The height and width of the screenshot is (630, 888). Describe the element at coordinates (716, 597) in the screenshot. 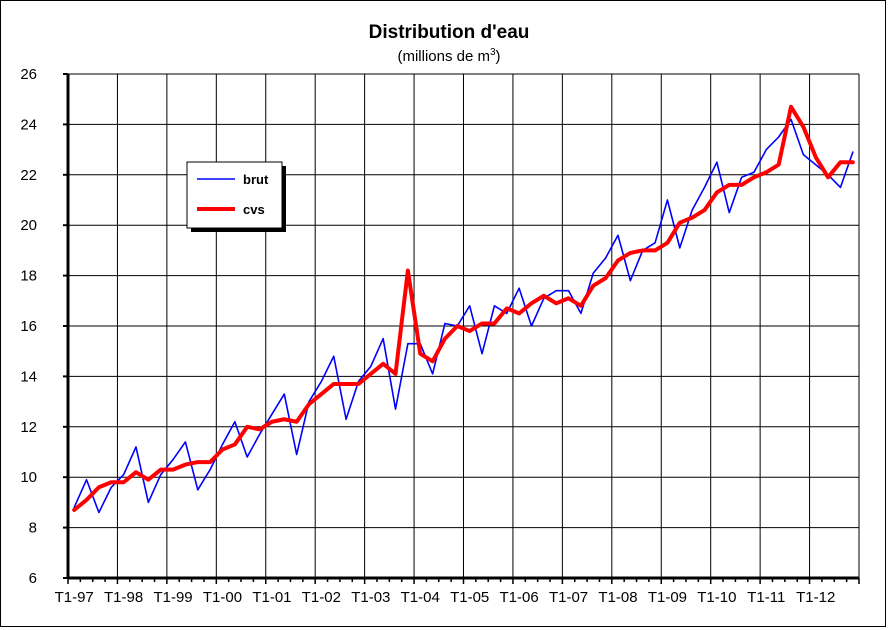

I see `x-tick-label: T1-10` at that location.